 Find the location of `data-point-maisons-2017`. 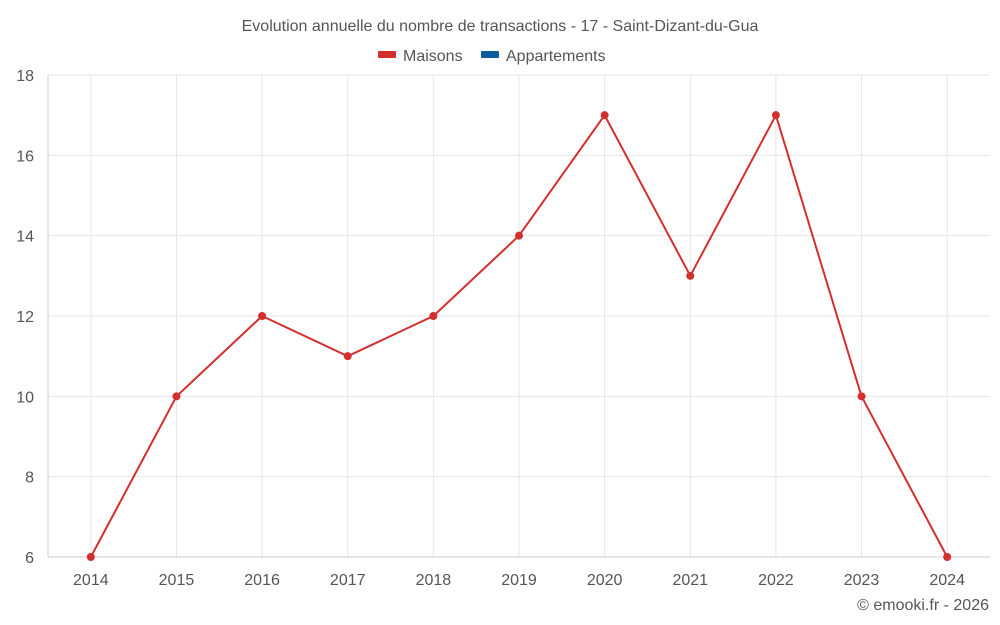

data-point-maisons-2017 is located at coordinates (347, 356).